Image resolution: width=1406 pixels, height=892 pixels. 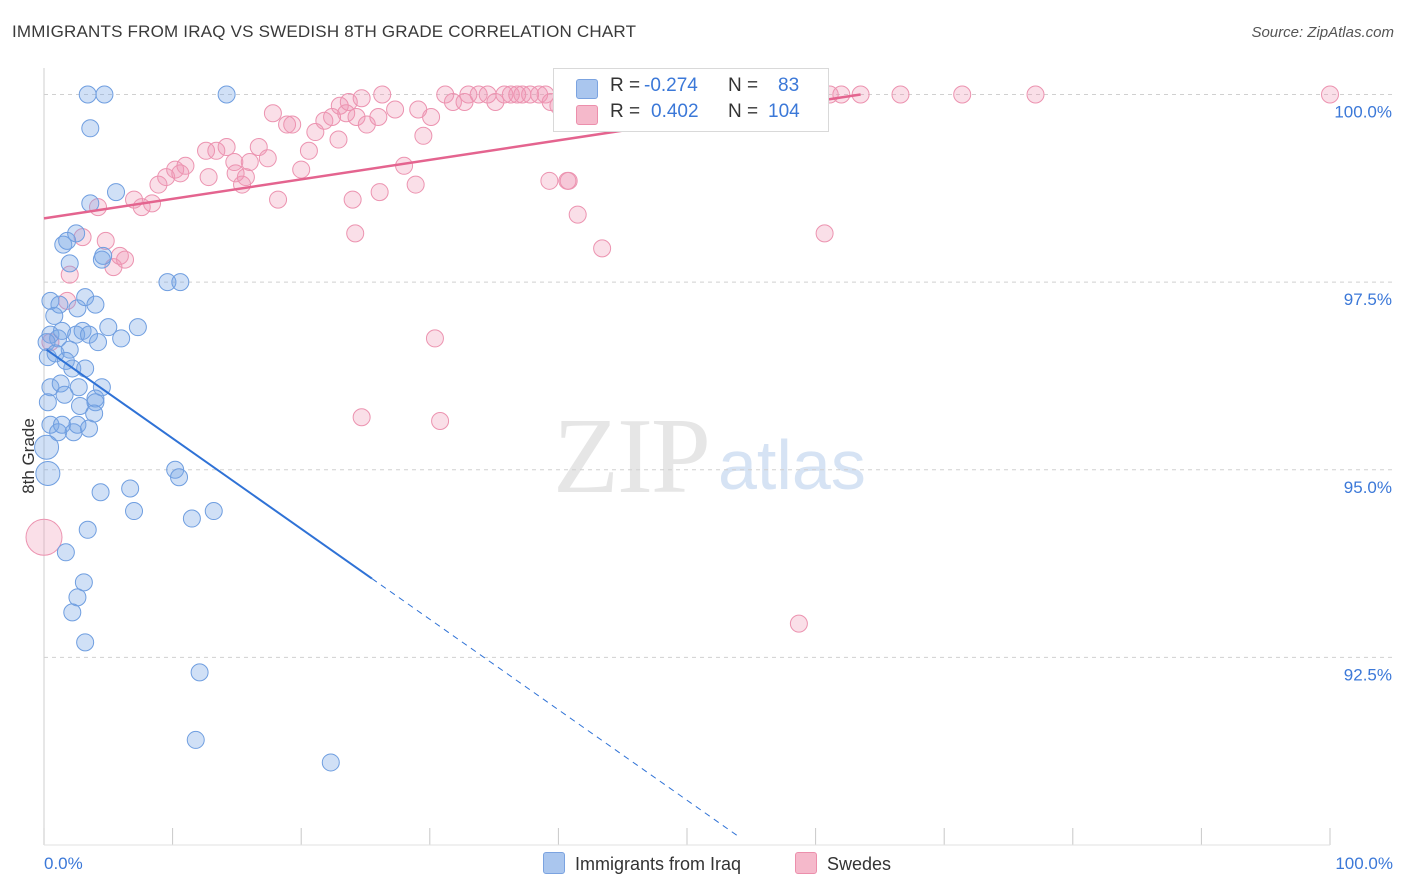 What do you see at coordinates (792, 465) in the screenshot?
I see `watermark-atlas: atlas` at bounding box center [792, 465].